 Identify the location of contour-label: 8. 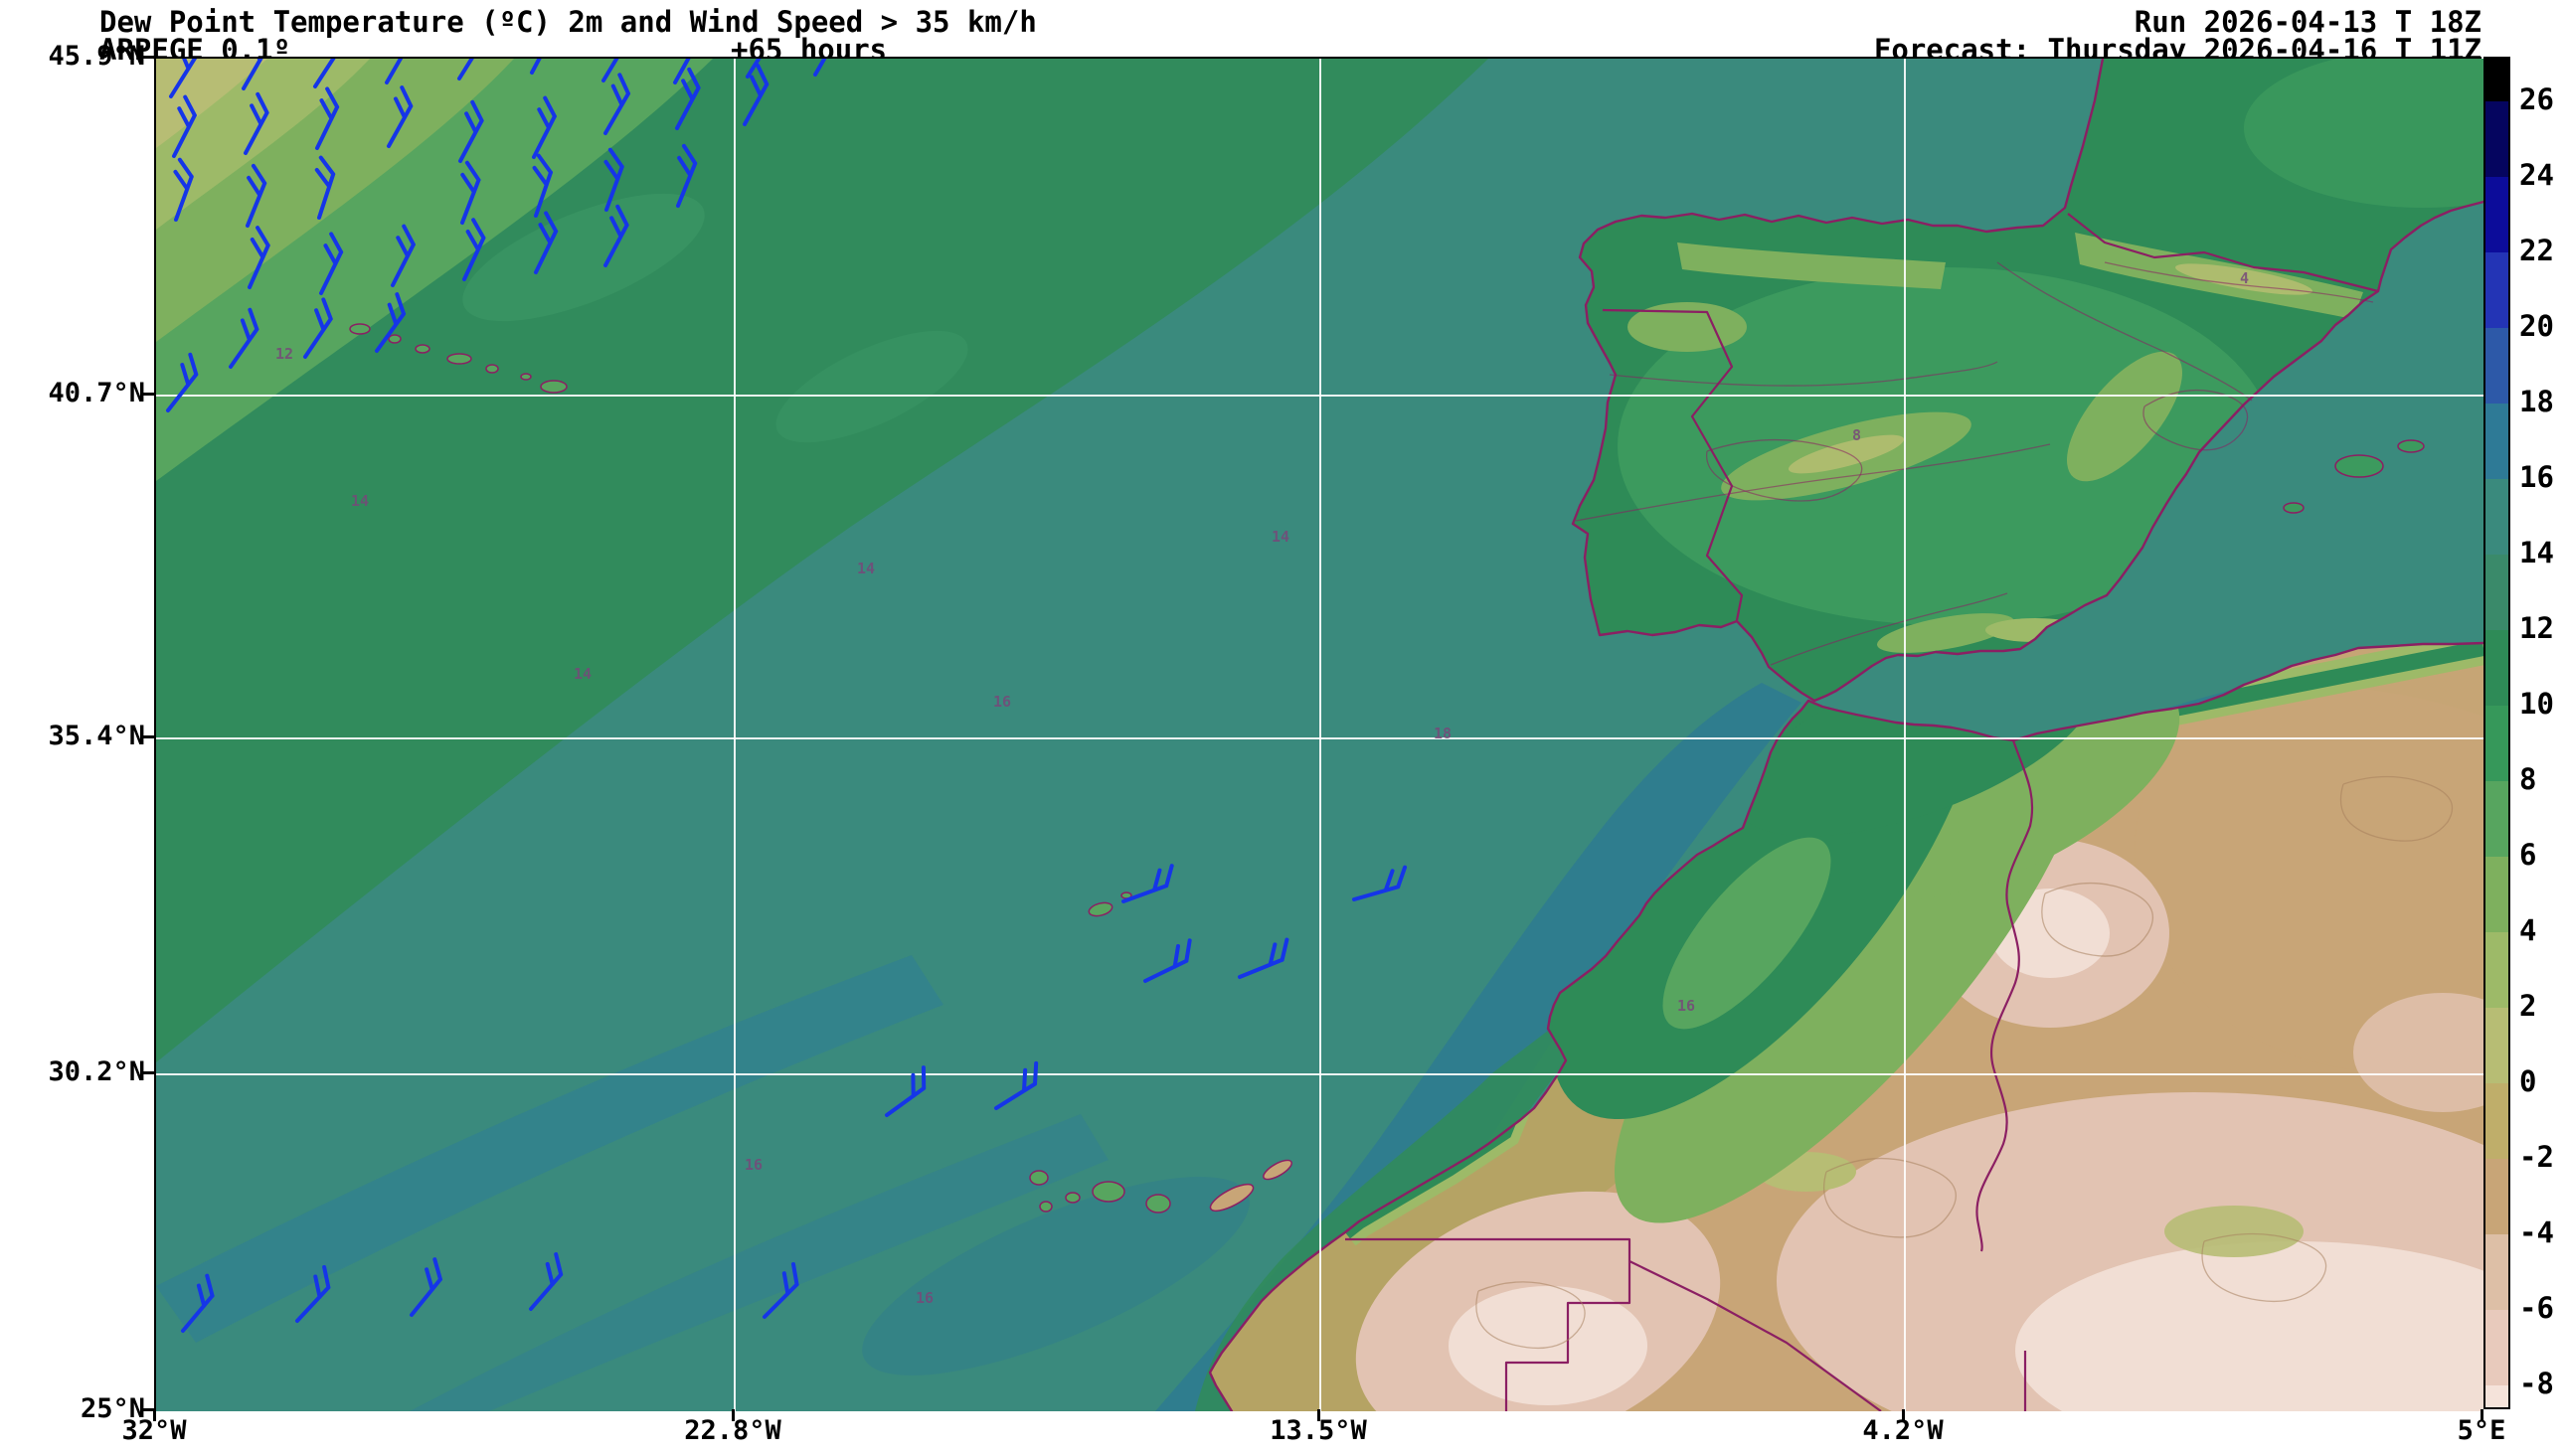
(1856, 435).